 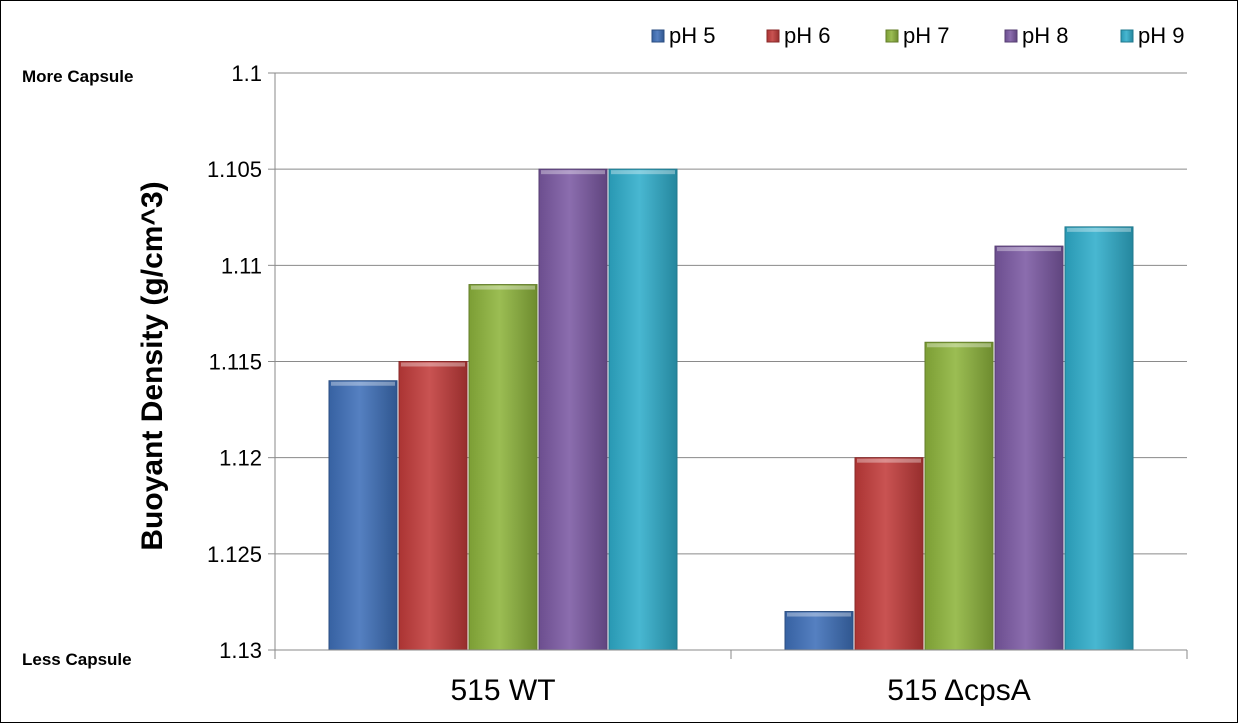 I want to click on legend-label: pH 9, so click(x=1161, y=35).